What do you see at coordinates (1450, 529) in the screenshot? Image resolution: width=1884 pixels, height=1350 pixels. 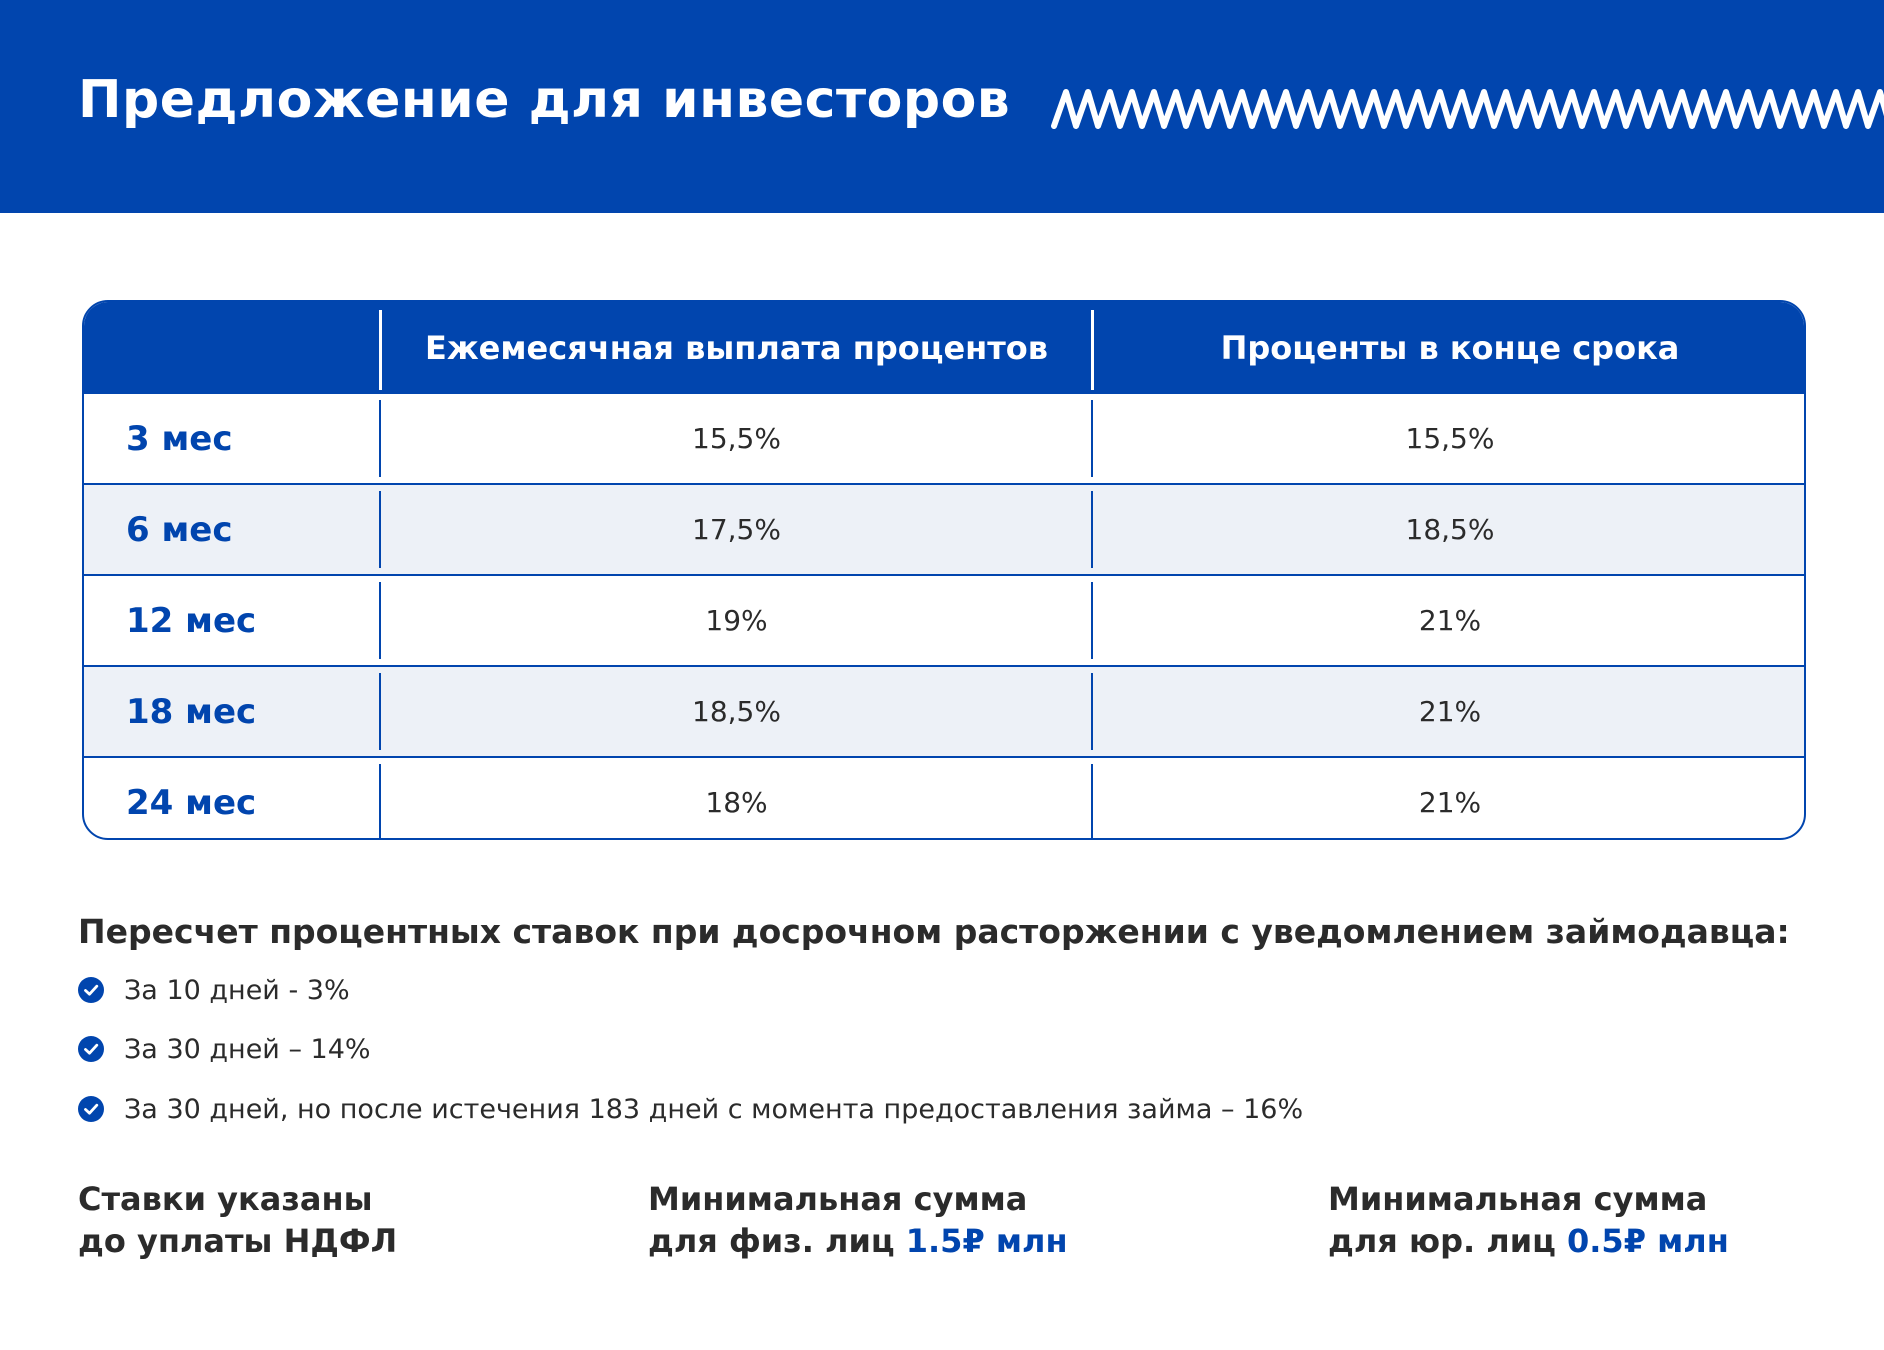 I see `end-rate-cell: 18,5%` at bounding box center [1450, 529].